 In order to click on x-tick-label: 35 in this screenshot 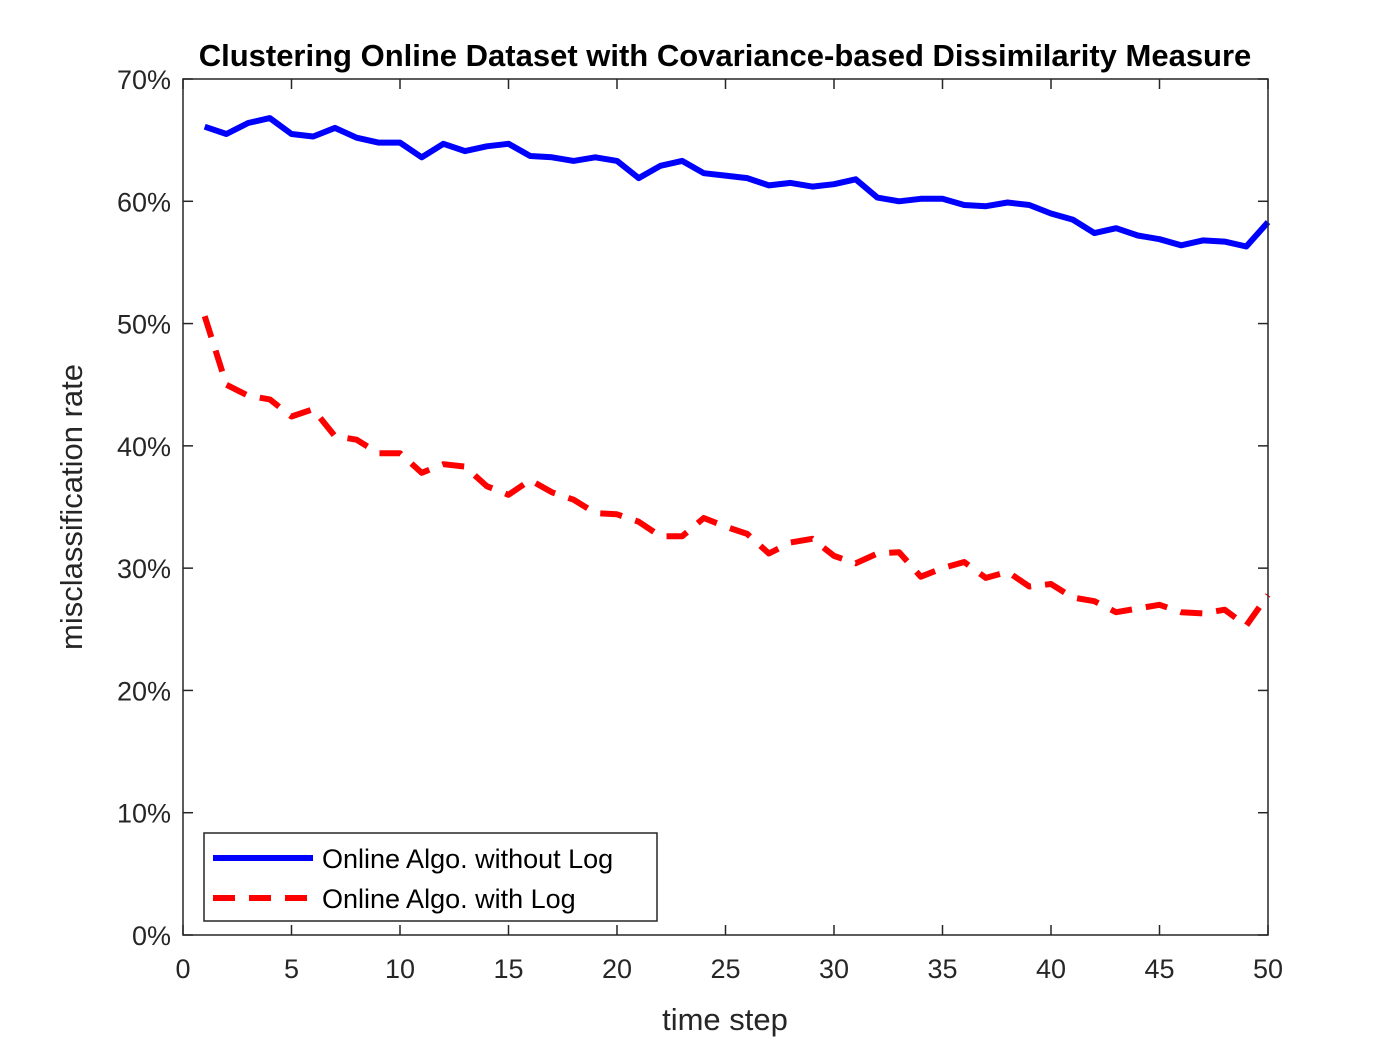, I will do `click(942, 969)`.